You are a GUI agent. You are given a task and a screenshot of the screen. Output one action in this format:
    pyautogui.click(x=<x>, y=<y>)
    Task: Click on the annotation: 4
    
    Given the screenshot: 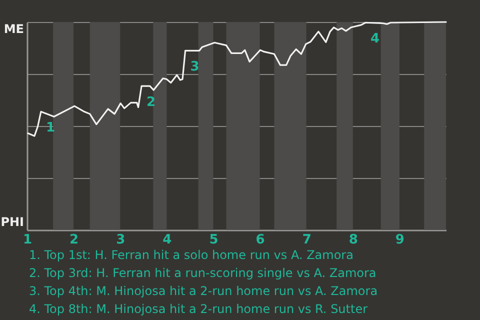 What is the action you would take?
    pyautogui.click(x=375, y=39)
    